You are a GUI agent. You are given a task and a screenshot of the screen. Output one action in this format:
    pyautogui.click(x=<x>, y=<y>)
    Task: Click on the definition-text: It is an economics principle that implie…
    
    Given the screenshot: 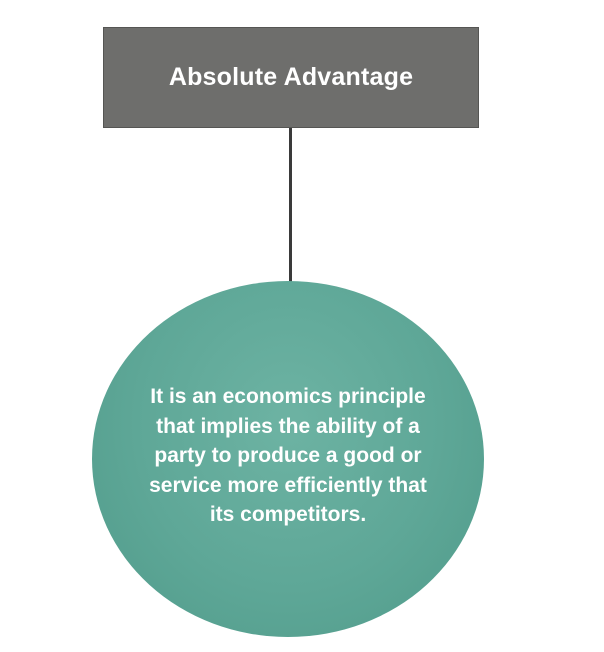 What is the action you would take?
    pyautogui.click(x=288, y=456)
    